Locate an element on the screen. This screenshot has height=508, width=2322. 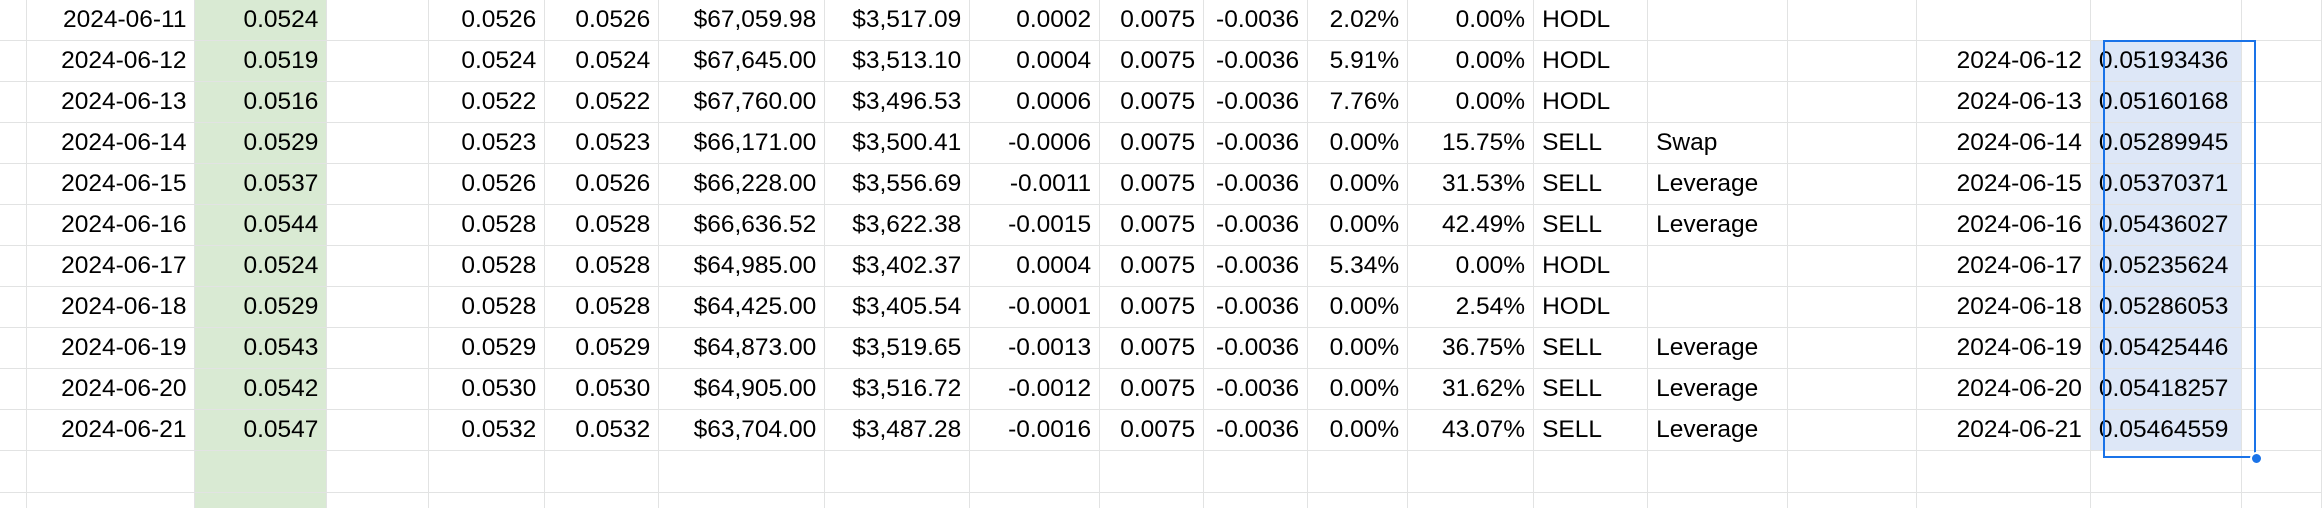
cell-ratio: 0.0529 is located at coordinates (261, 143).